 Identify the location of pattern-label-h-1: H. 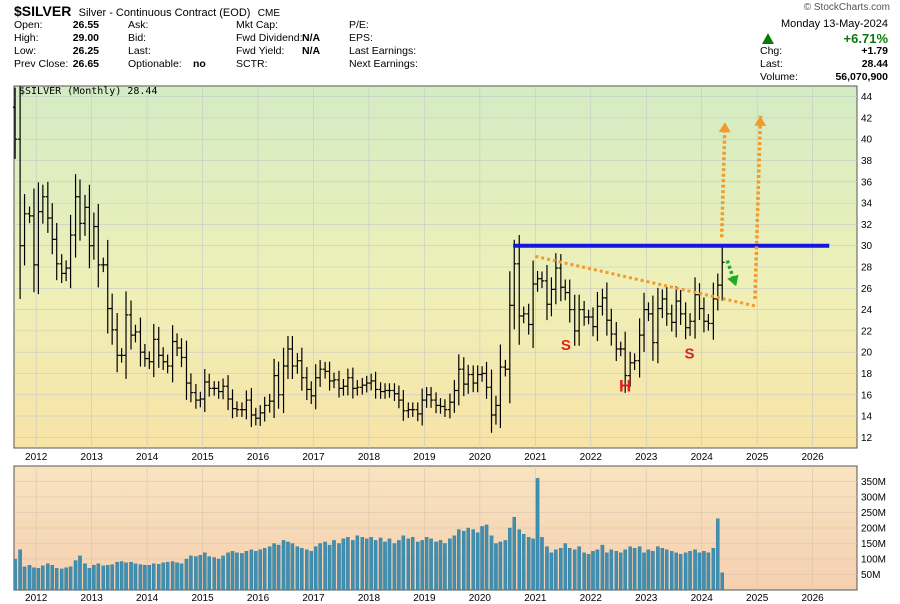
(625, 386).